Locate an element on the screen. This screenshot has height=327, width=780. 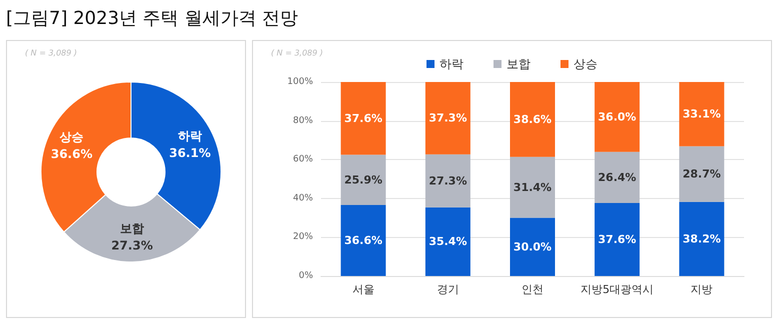
slice-label: 하락 is located at coordinates (190, 136).